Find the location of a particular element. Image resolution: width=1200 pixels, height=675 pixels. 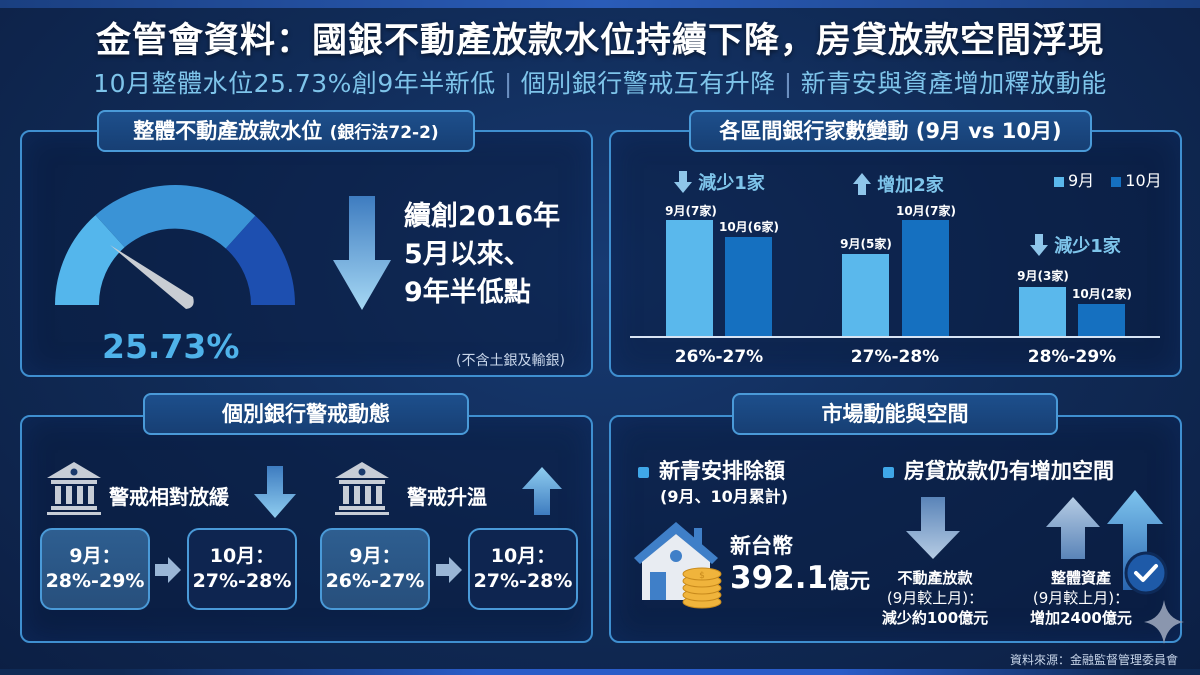

gauge-panel-title: 整體不動產放款水位 (銀行法72-2) is located at coordinates (286, 131).